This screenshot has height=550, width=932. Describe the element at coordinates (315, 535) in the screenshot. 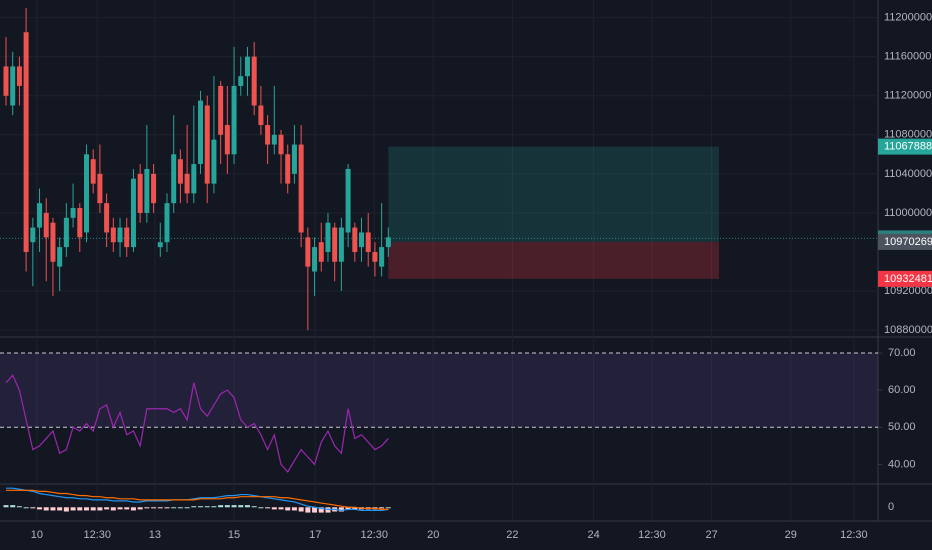

I see `x-tick-label: 17` at that location.